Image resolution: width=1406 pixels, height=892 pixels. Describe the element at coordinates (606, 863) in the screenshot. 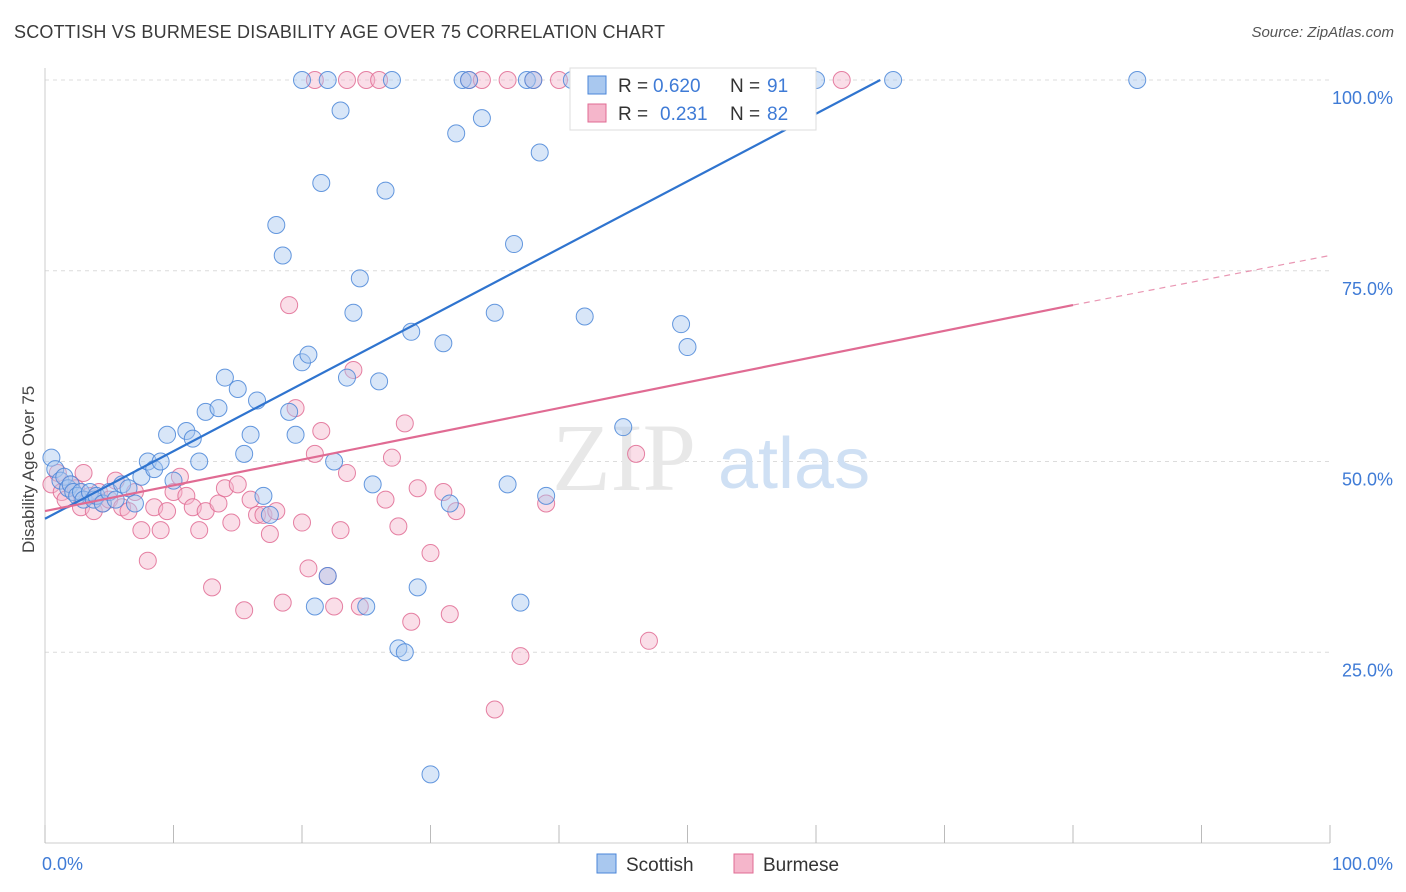

I see `bottom-legend-scottish-swatch` at that location.